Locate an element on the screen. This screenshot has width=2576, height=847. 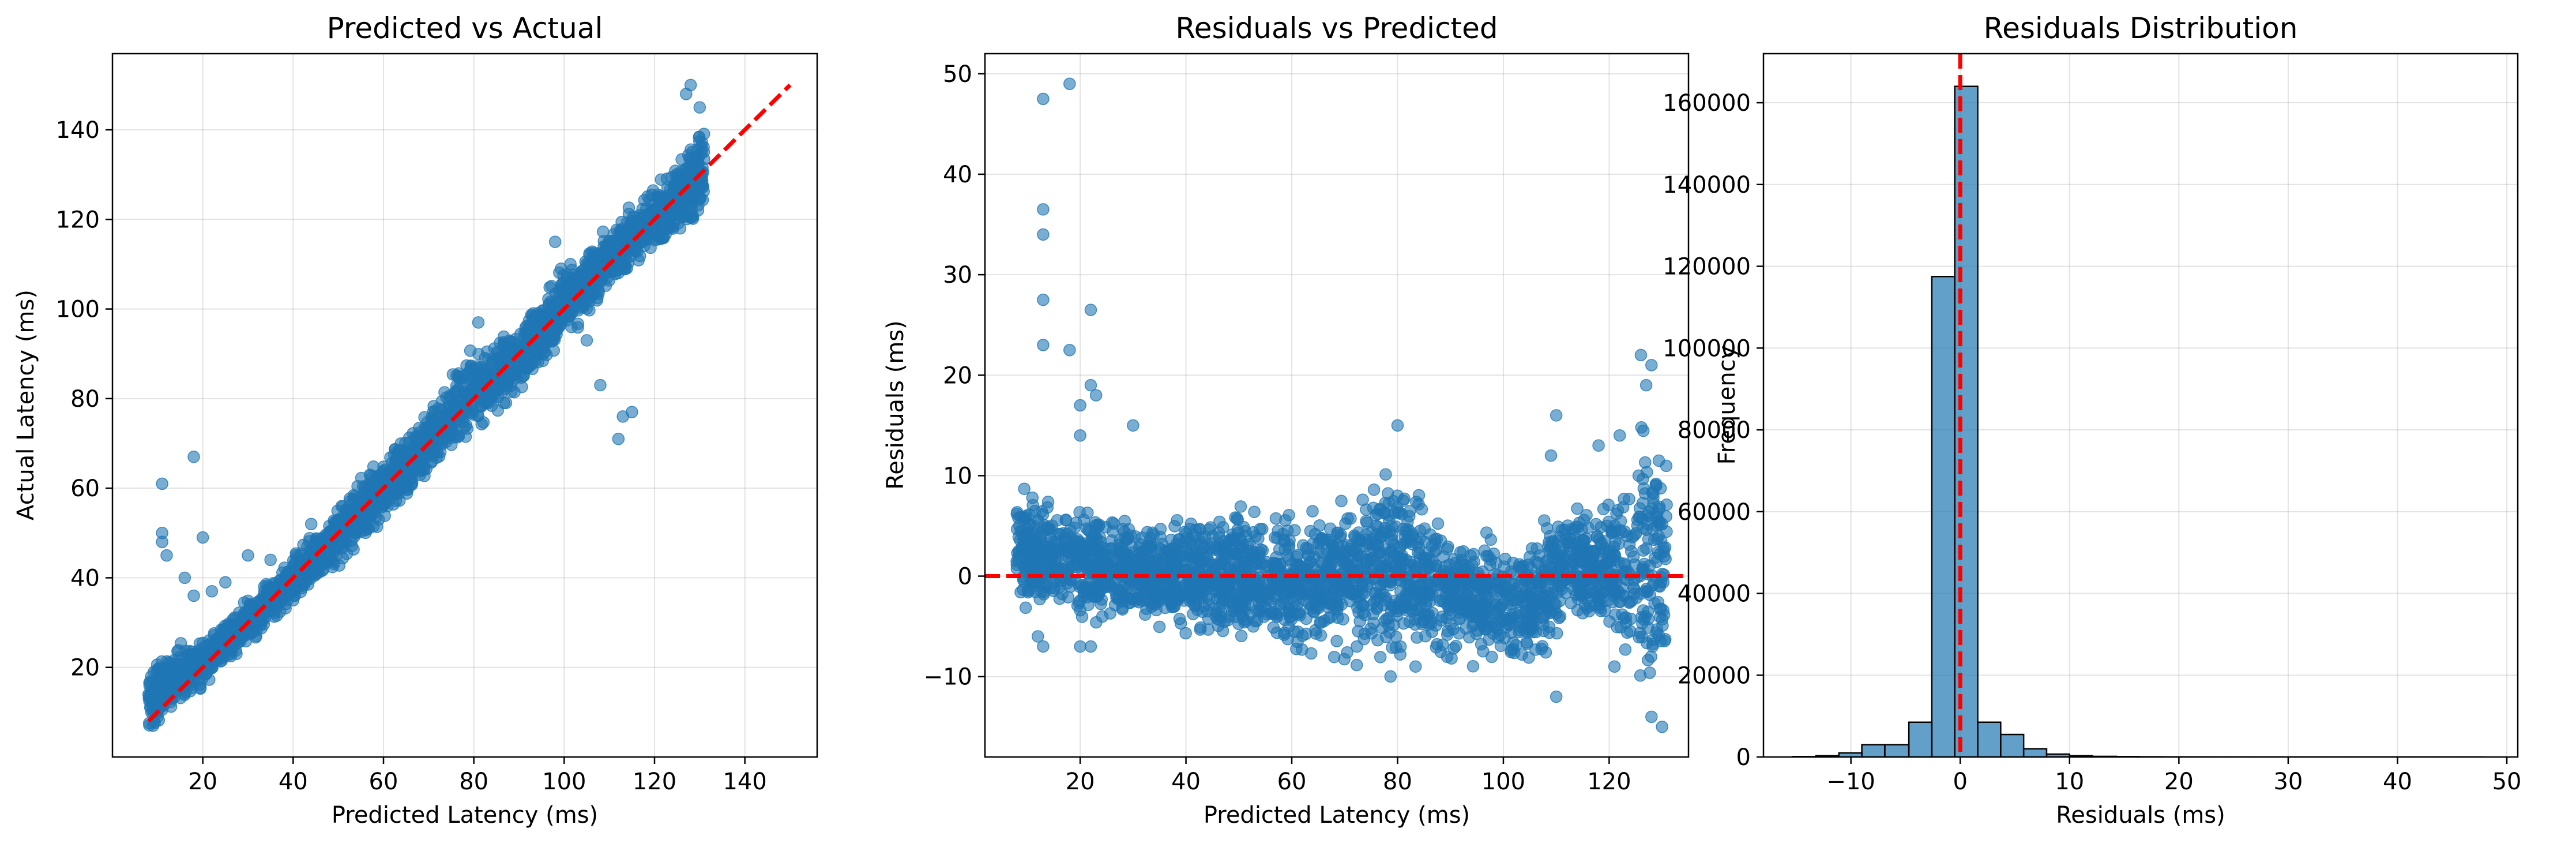
x-axis-label: Predicted Latency (ms) is located at coordinates (465, 816).